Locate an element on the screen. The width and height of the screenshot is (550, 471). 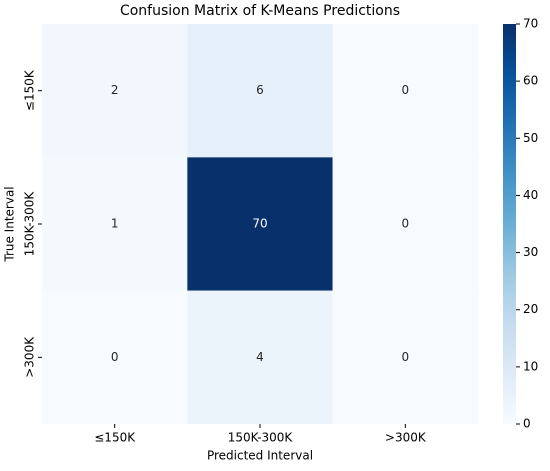
colorbar-tick-label: 30 is located at coordinates (530, 252).